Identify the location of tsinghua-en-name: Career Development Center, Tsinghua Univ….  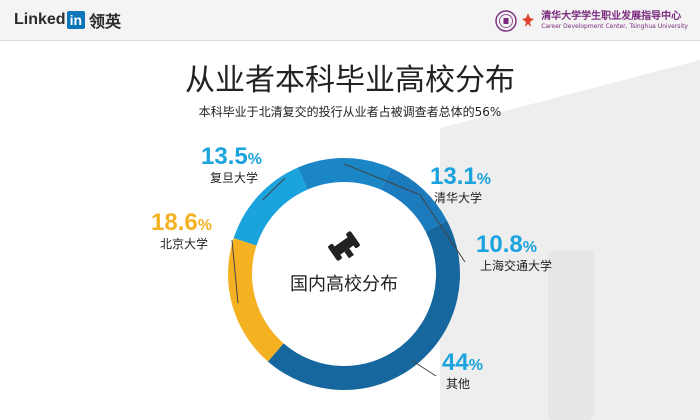
(614, 26).